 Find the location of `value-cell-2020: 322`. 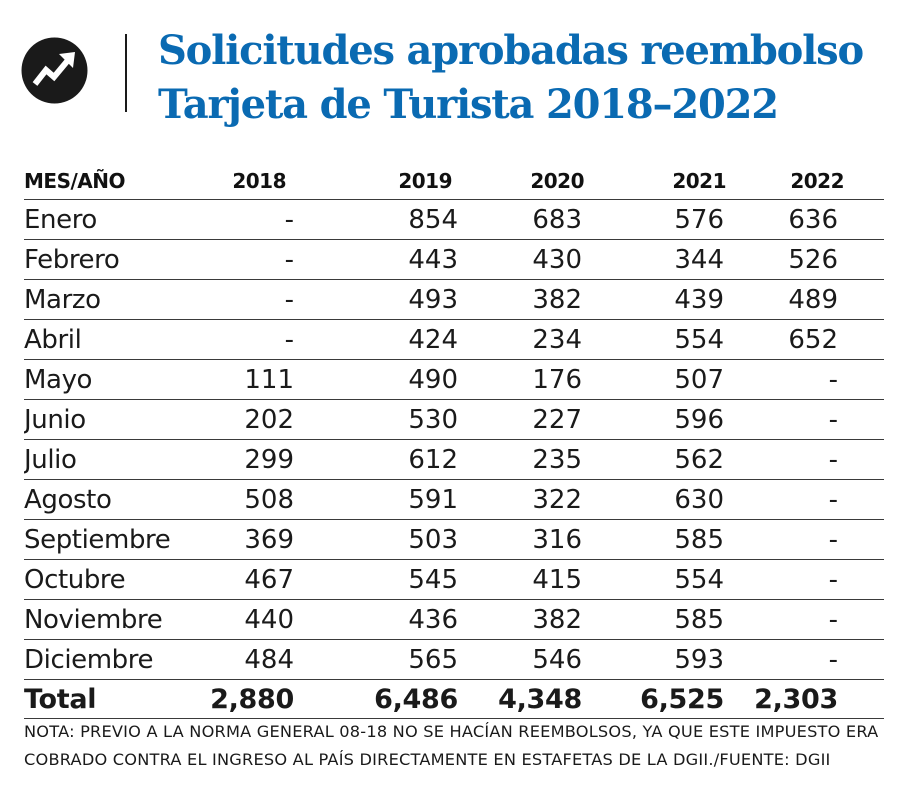

value-cell-2020: 322 is located at coordinates (522, 499).